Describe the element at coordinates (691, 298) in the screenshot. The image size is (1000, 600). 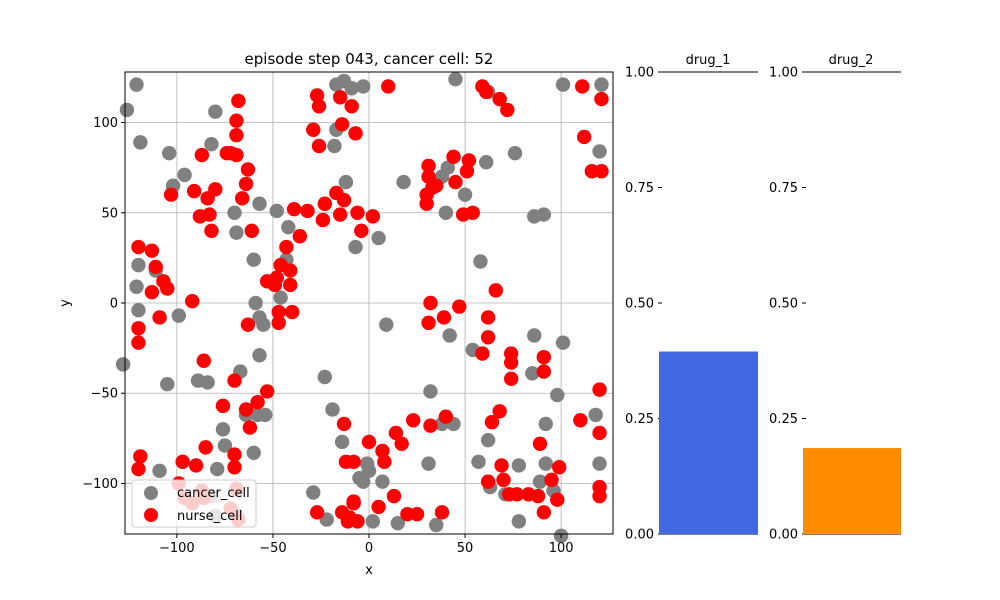
I see `drug-1-bar-chart: drug_1 0.00 0.25 0.50 0.75 1.00` at that location.